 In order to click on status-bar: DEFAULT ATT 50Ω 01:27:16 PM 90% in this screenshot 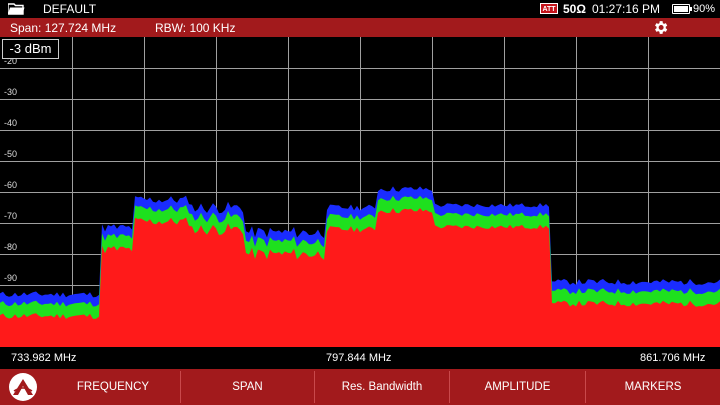, I will do `click(360, 9)`.